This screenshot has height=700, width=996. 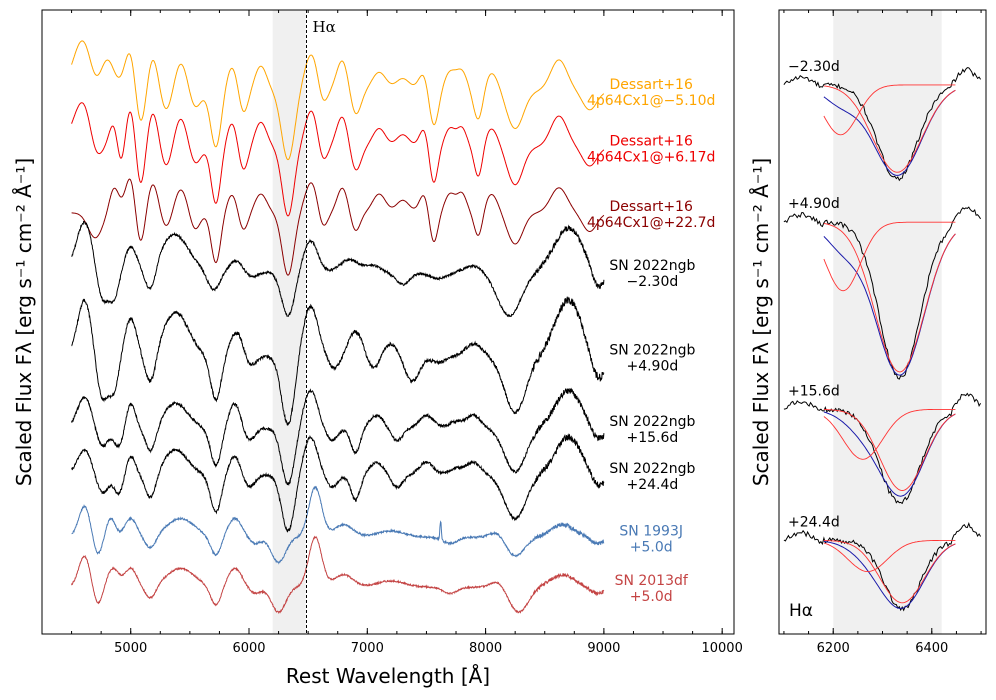 What do you see at coordinates (652, 422) in the screenshot?
I see `series-label-5-0: SN 2022ngb` at bounding box center [652, 422].